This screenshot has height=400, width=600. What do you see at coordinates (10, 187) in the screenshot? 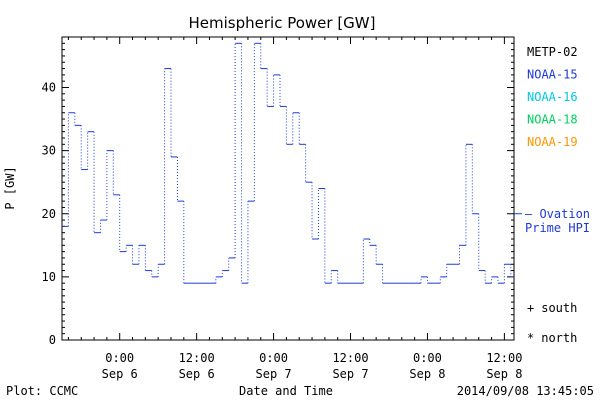
I see `y-axis-label: P [GW]` at bounding box center [10, 187].